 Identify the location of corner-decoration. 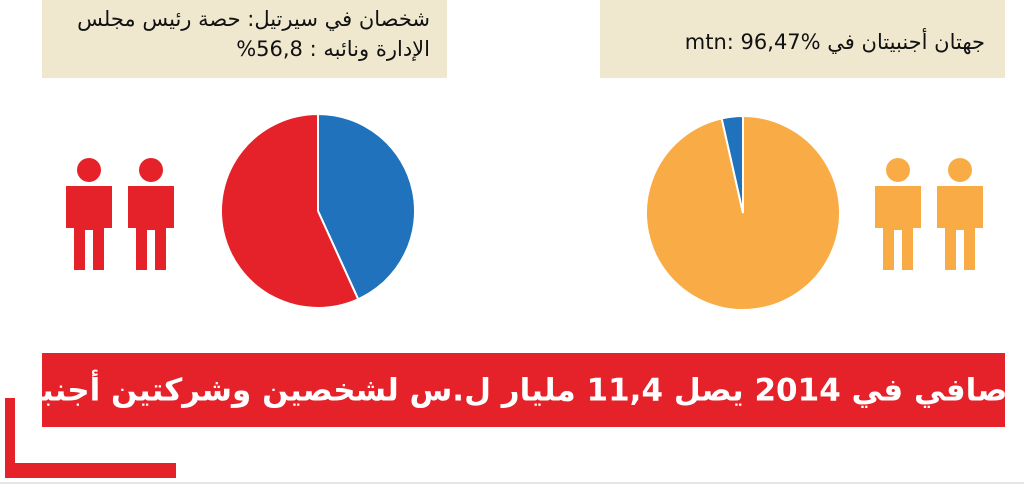
(90, 438).